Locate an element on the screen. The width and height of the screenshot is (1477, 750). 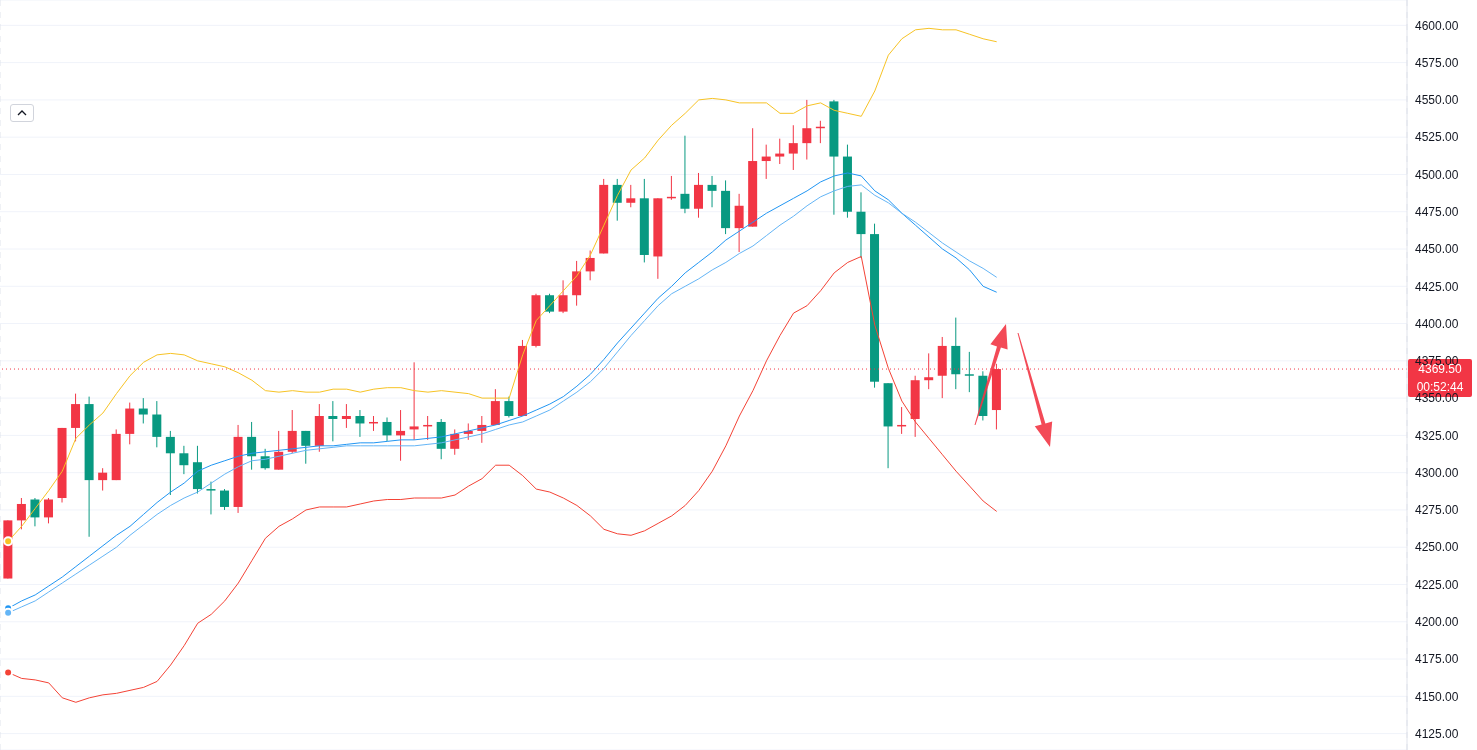
y-tick-label: 4525.00 is located at coordinates (1437, 137).